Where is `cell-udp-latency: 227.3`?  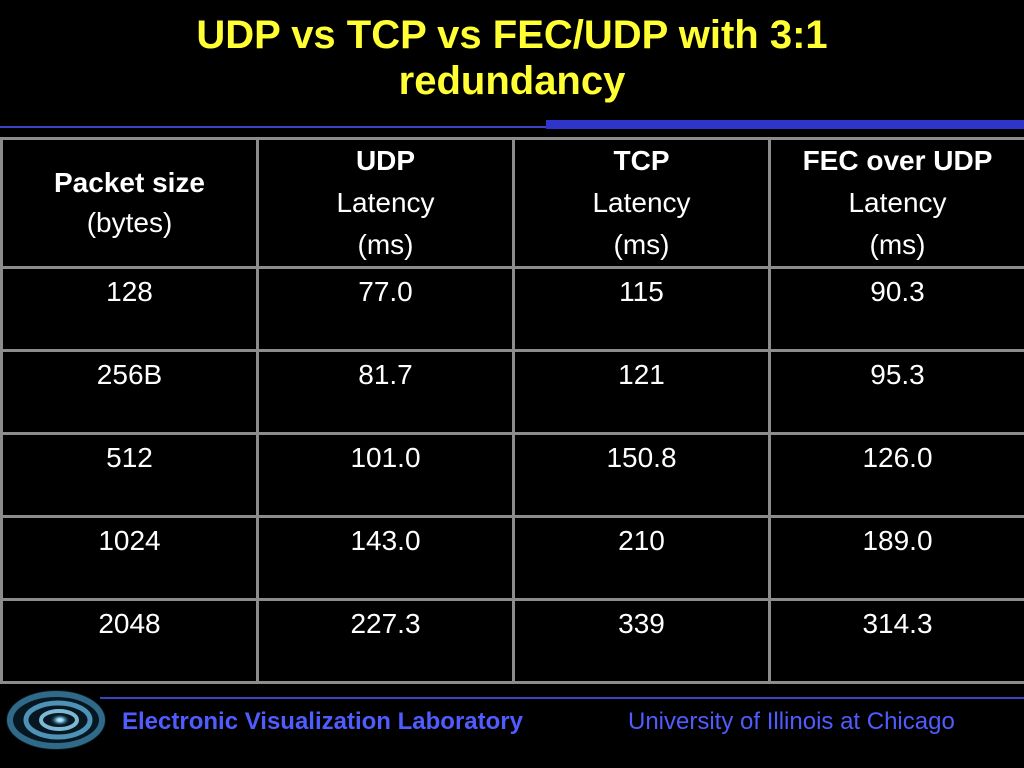 cell-udp-latency: 227.3 is located at coordinates (385, 641).